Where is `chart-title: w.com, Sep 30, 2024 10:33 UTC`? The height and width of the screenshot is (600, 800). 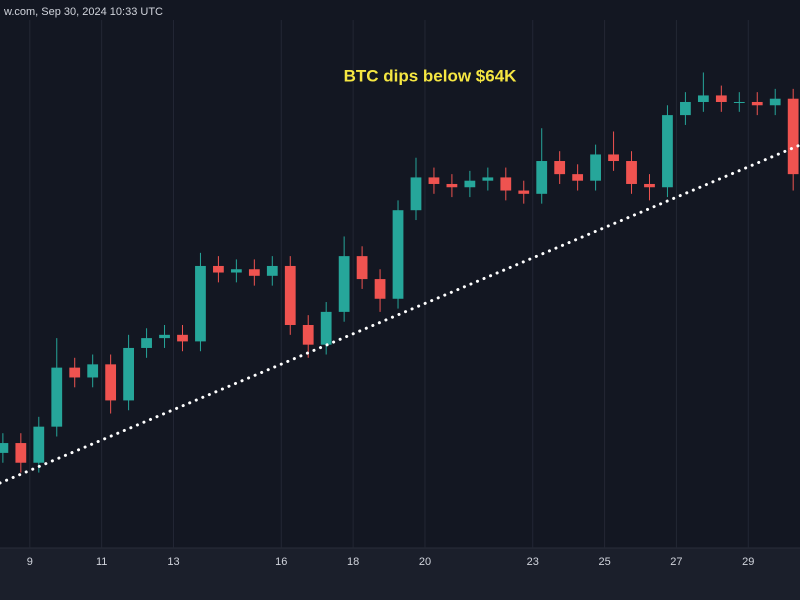
chart-title: w.com, Sep 30, 2024 10:33 UTC is located at coordinates (83, 12).